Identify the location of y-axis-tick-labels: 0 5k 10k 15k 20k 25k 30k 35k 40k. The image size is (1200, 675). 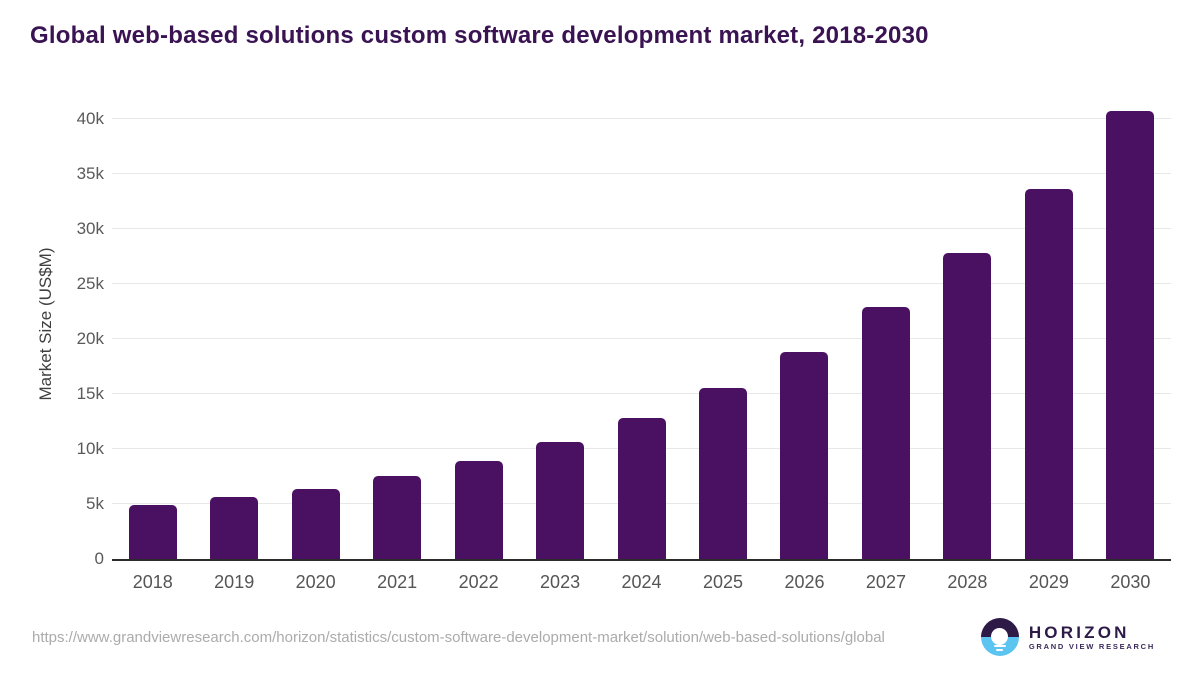
(52, 329).